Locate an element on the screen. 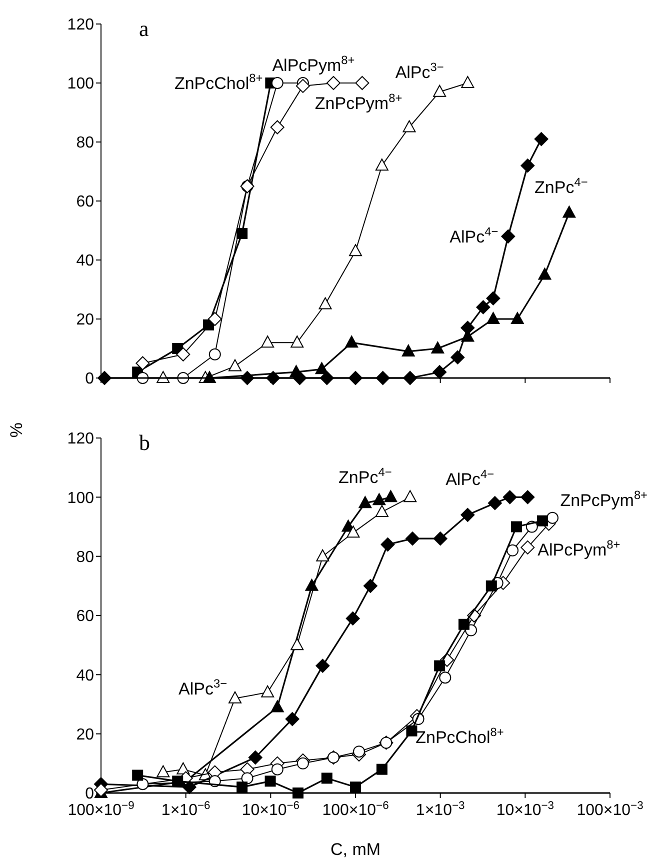 The height and width of the screenshot is (867, 652). y-axis-title: % is located at coordinates (16, 430).